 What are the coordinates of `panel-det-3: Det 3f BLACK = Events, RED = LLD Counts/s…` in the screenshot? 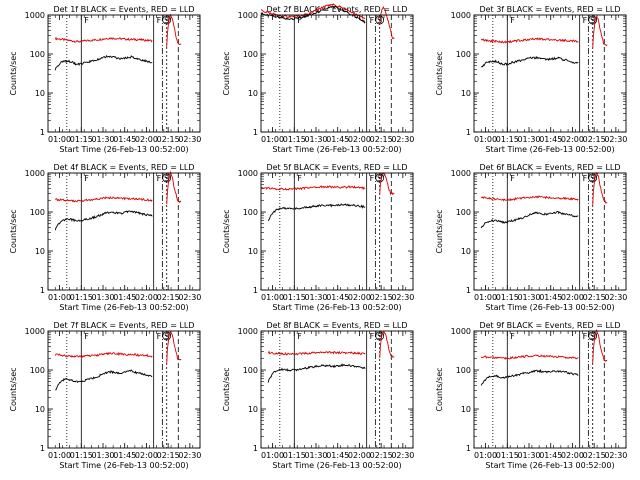 It's located at (531, 79).